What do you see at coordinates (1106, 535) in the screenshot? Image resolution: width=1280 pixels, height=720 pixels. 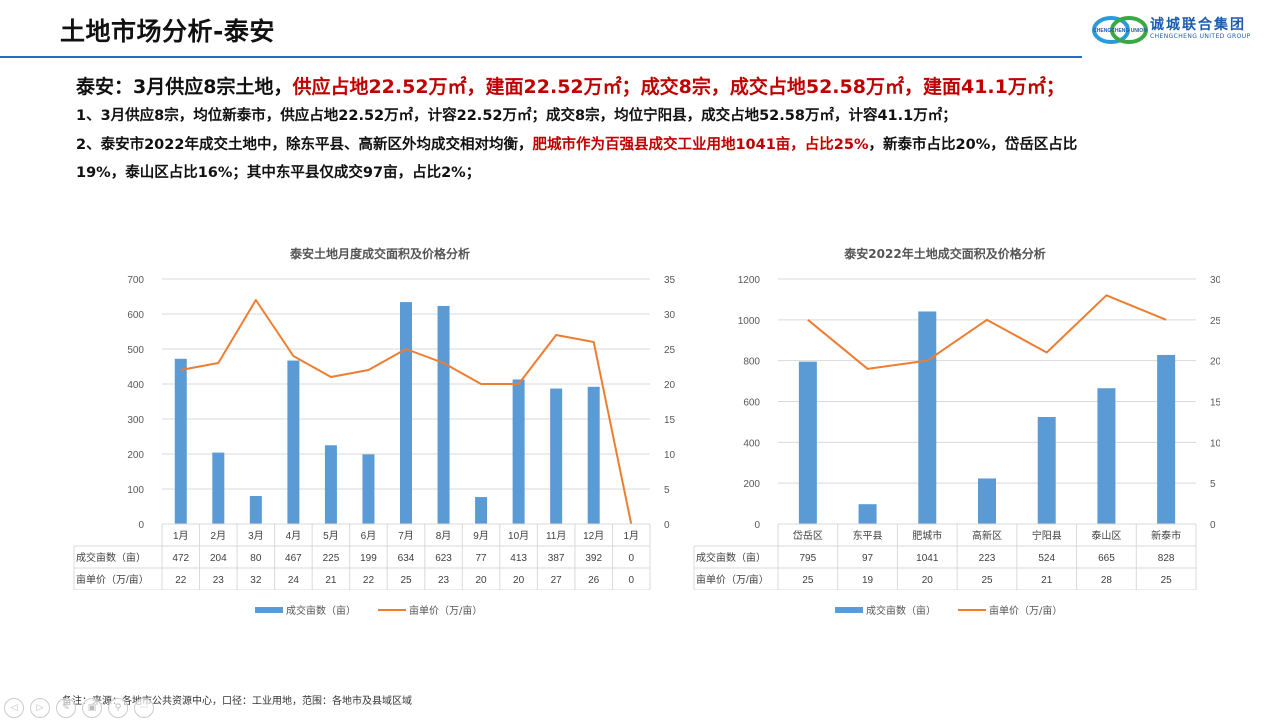 I see `svg-text: 泰山区` at bounding box center [1106, 535].